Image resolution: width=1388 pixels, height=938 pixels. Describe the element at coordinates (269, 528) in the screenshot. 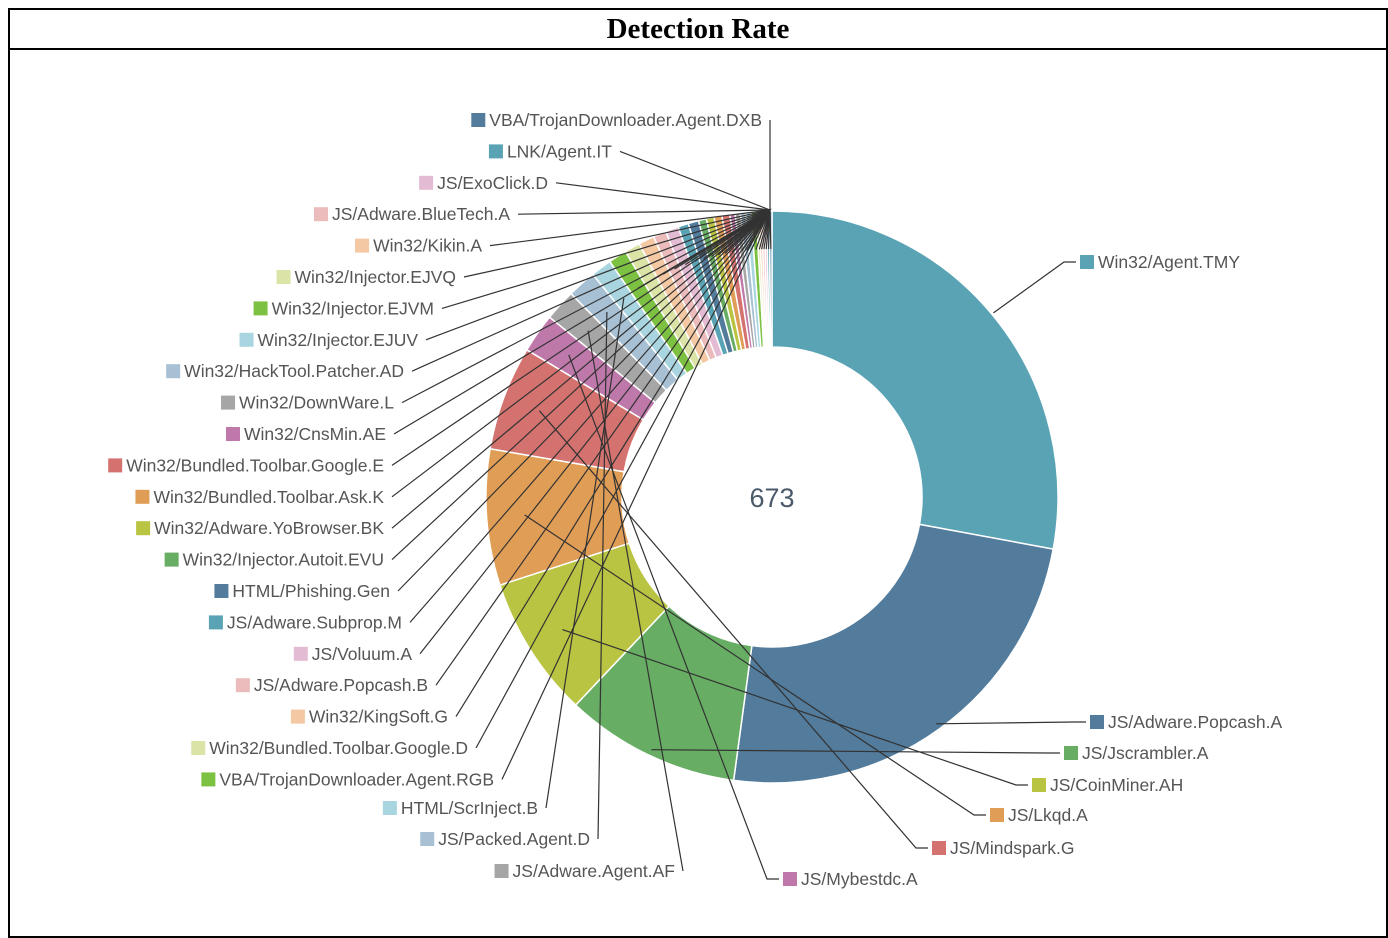

I see `label-win32-adware-yobrowser-bk: Win32/Adware.YoBrowser.BK` at that location.